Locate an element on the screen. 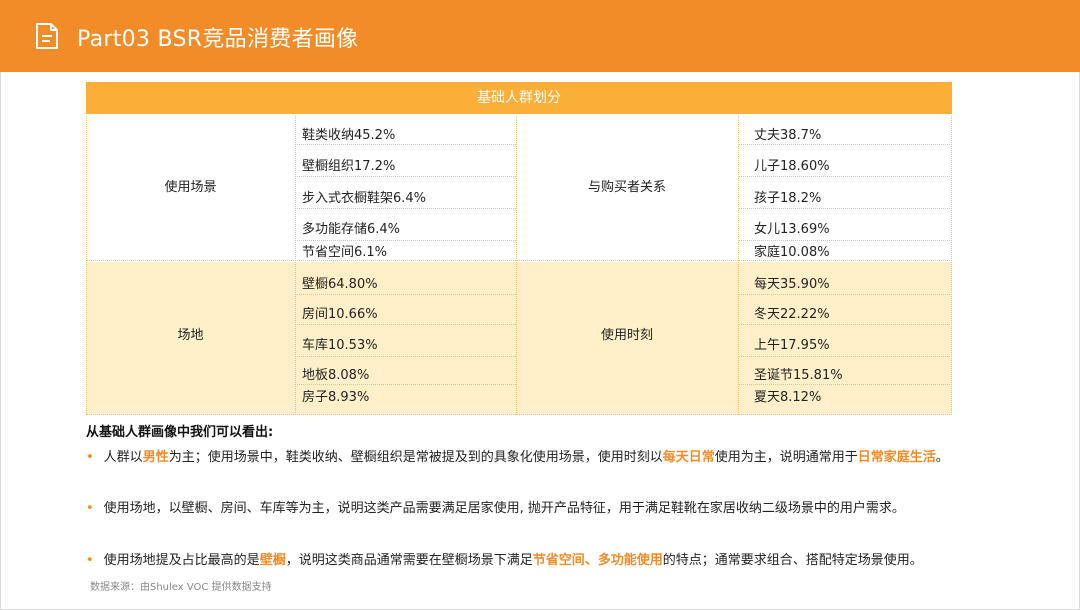  table-cell: 房子8.93% is located at coordinates (336, 397).